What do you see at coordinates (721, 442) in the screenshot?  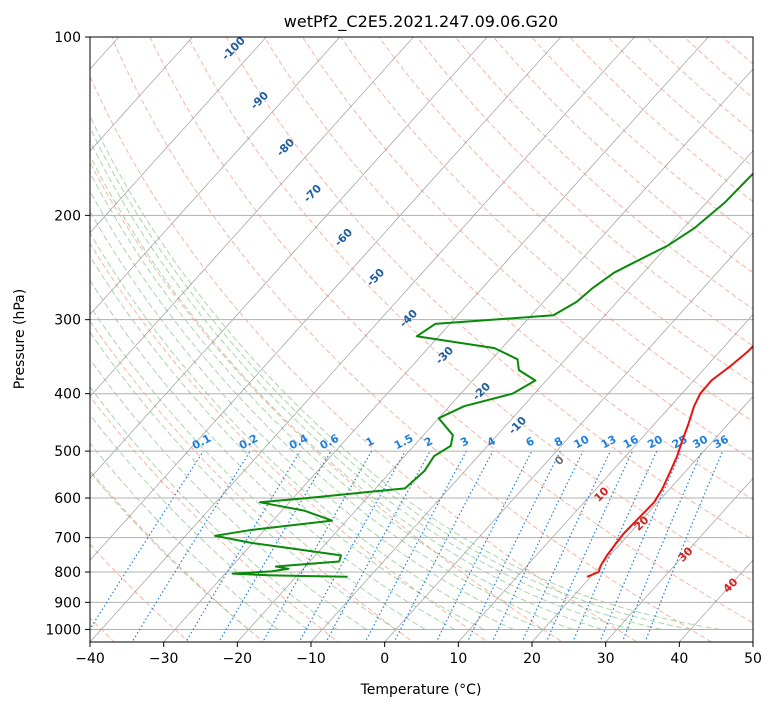 I see `mixing-ratio-label: 36` at bounding box center [721, 442].